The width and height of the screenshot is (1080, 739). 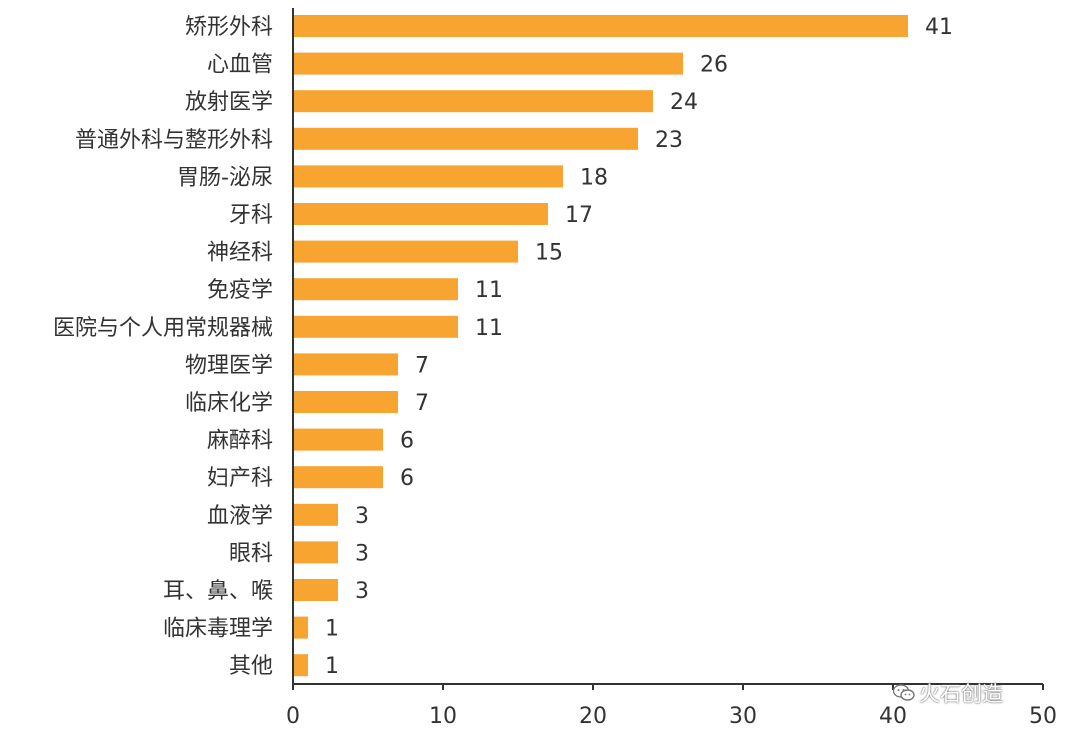 What do you see at coordinates (939, 27) in the screenshot?
I see `value-label: 41` at bounding box center [939, 27].